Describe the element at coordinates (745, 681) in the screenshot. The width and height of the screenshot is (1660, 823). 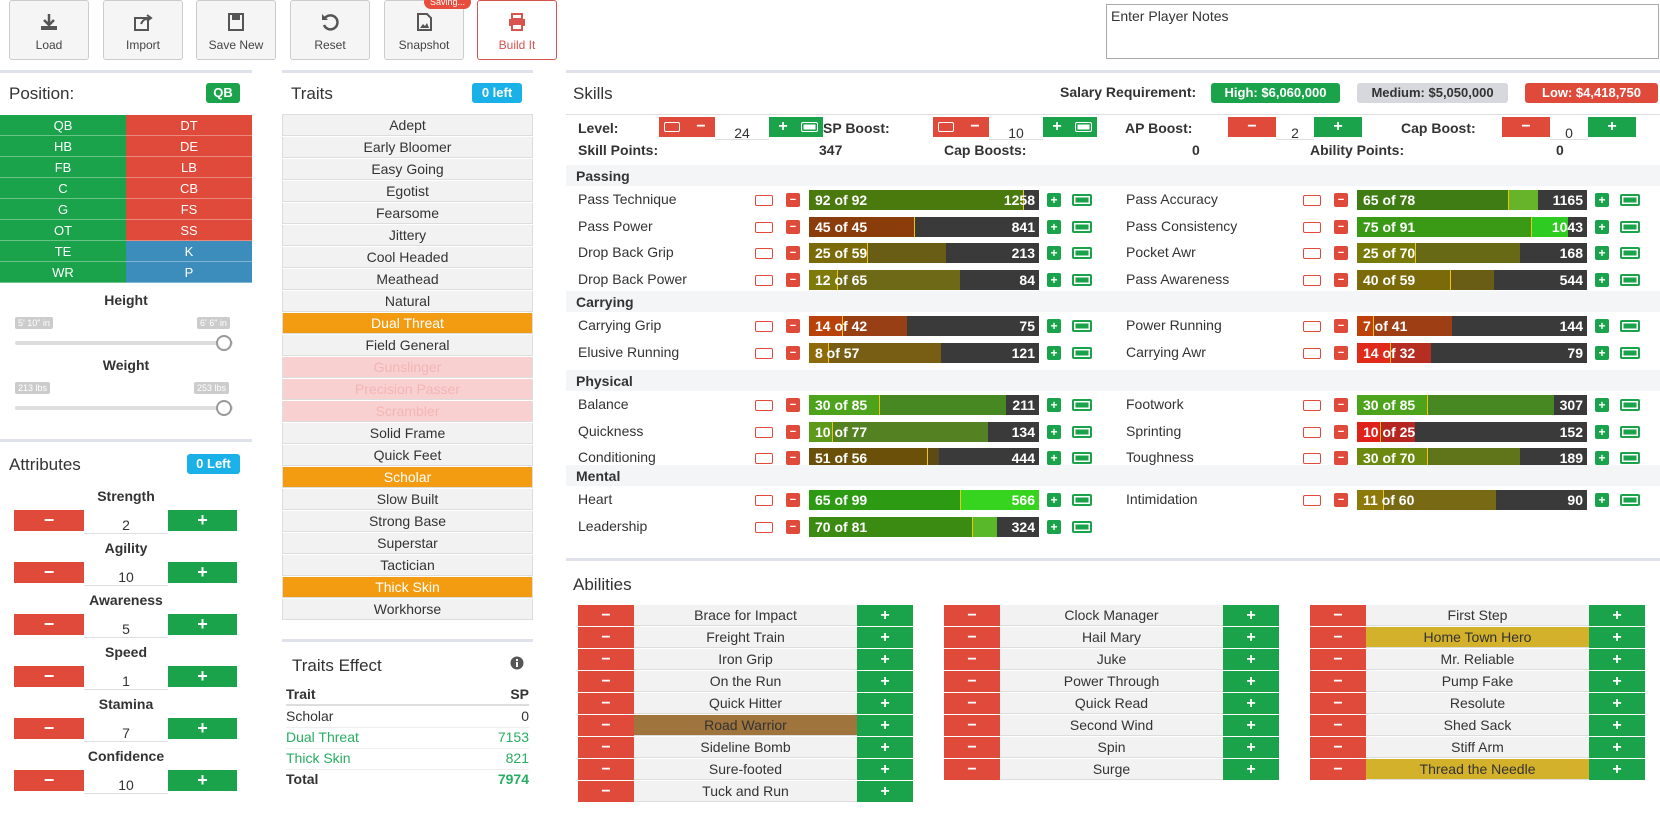
I see `ability-name: On the Run` at that location.